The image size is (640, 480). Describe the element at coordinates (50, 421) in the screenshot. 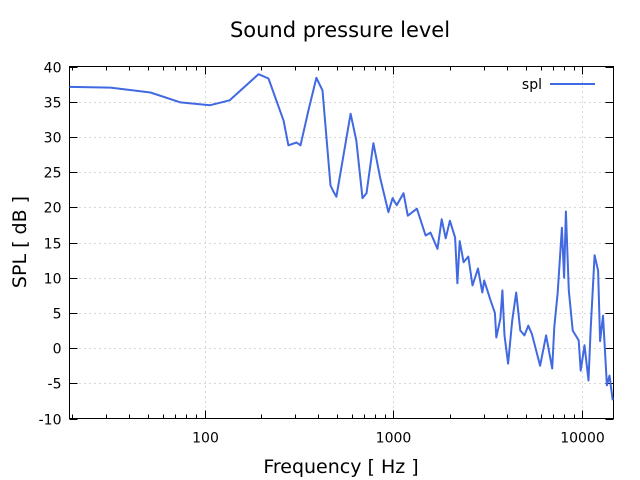

I see `y-tick-label: -10` at that location.